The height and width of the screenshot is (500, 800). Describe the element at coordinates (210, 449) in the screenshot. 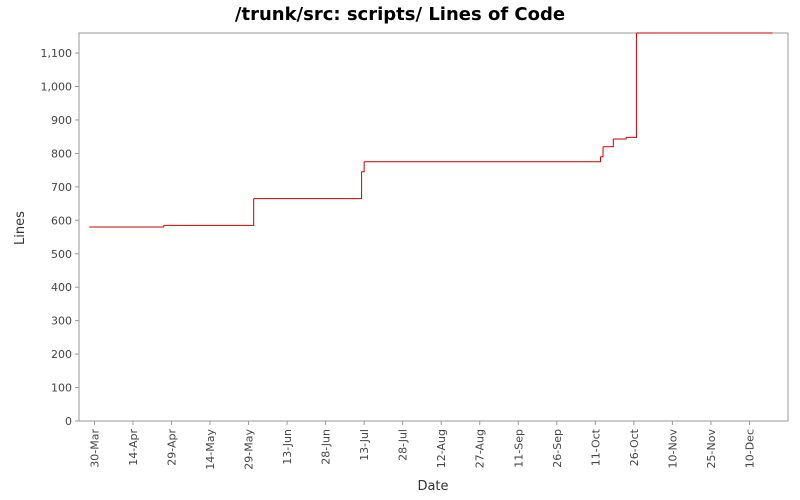

I see `x-tick-label: 14-May` at that location.